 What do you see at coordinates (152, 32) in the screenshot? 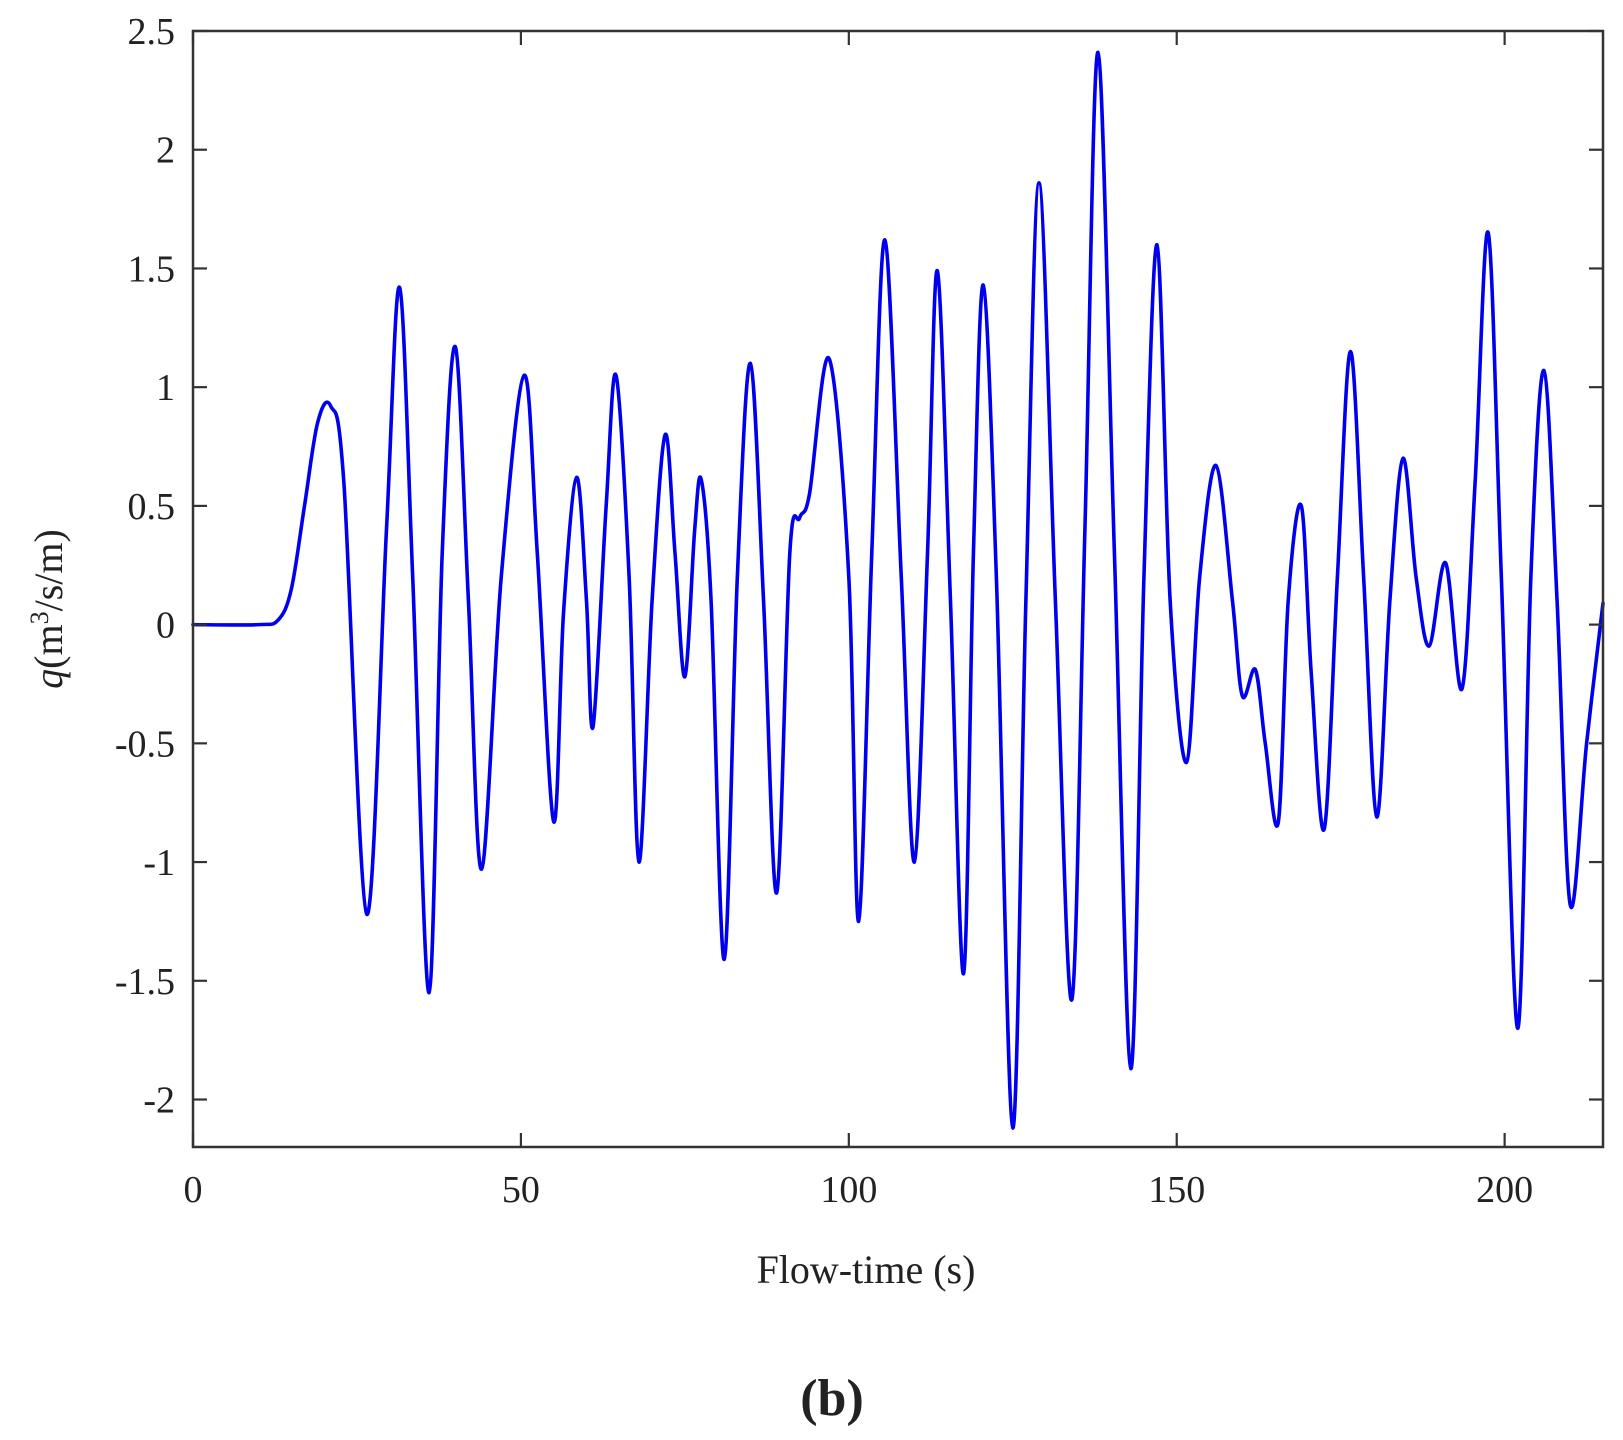
I see `y-tick-label: 2.5` at bounding box center [152, 32].